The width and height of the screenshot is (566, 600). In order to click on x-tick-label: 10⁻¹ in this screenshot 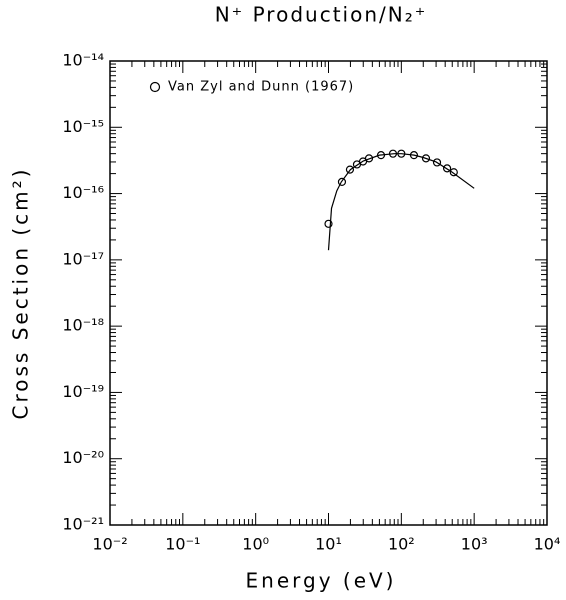, I will do `click(182, 544)`.